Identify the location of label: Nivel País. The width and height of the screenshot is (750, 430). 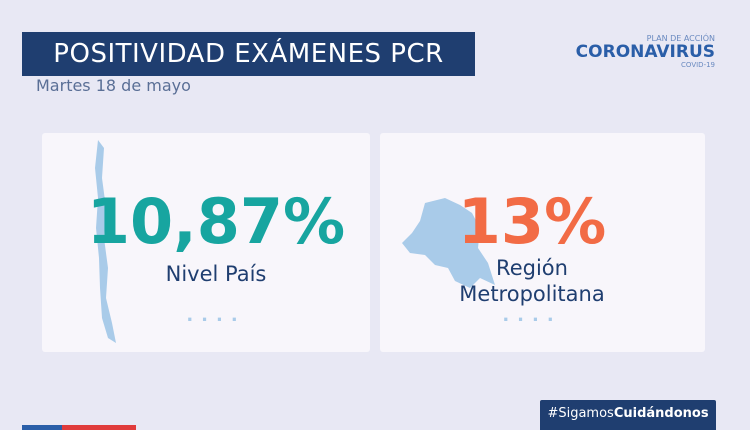
(216, 274).